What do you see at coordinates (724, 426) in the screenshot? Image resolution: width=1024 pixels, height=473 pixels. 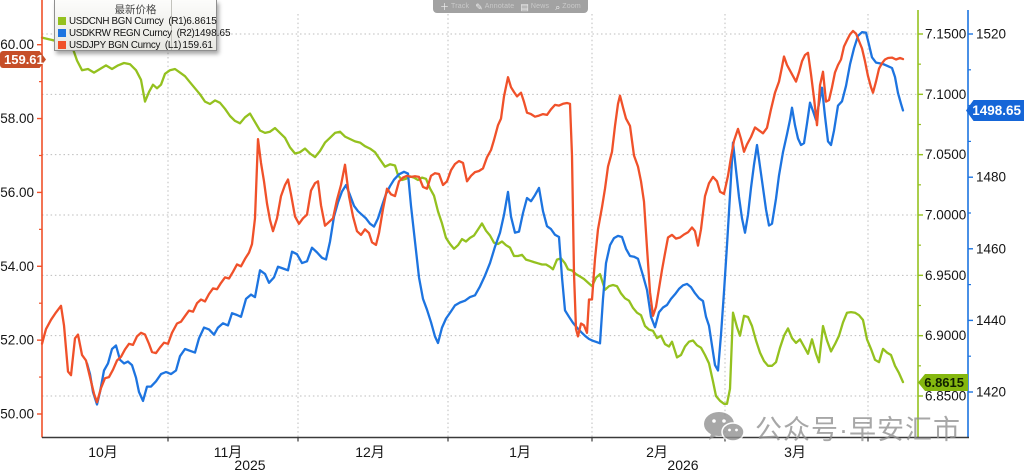 I see `wechat-icon` at bounding box center [724, 426].